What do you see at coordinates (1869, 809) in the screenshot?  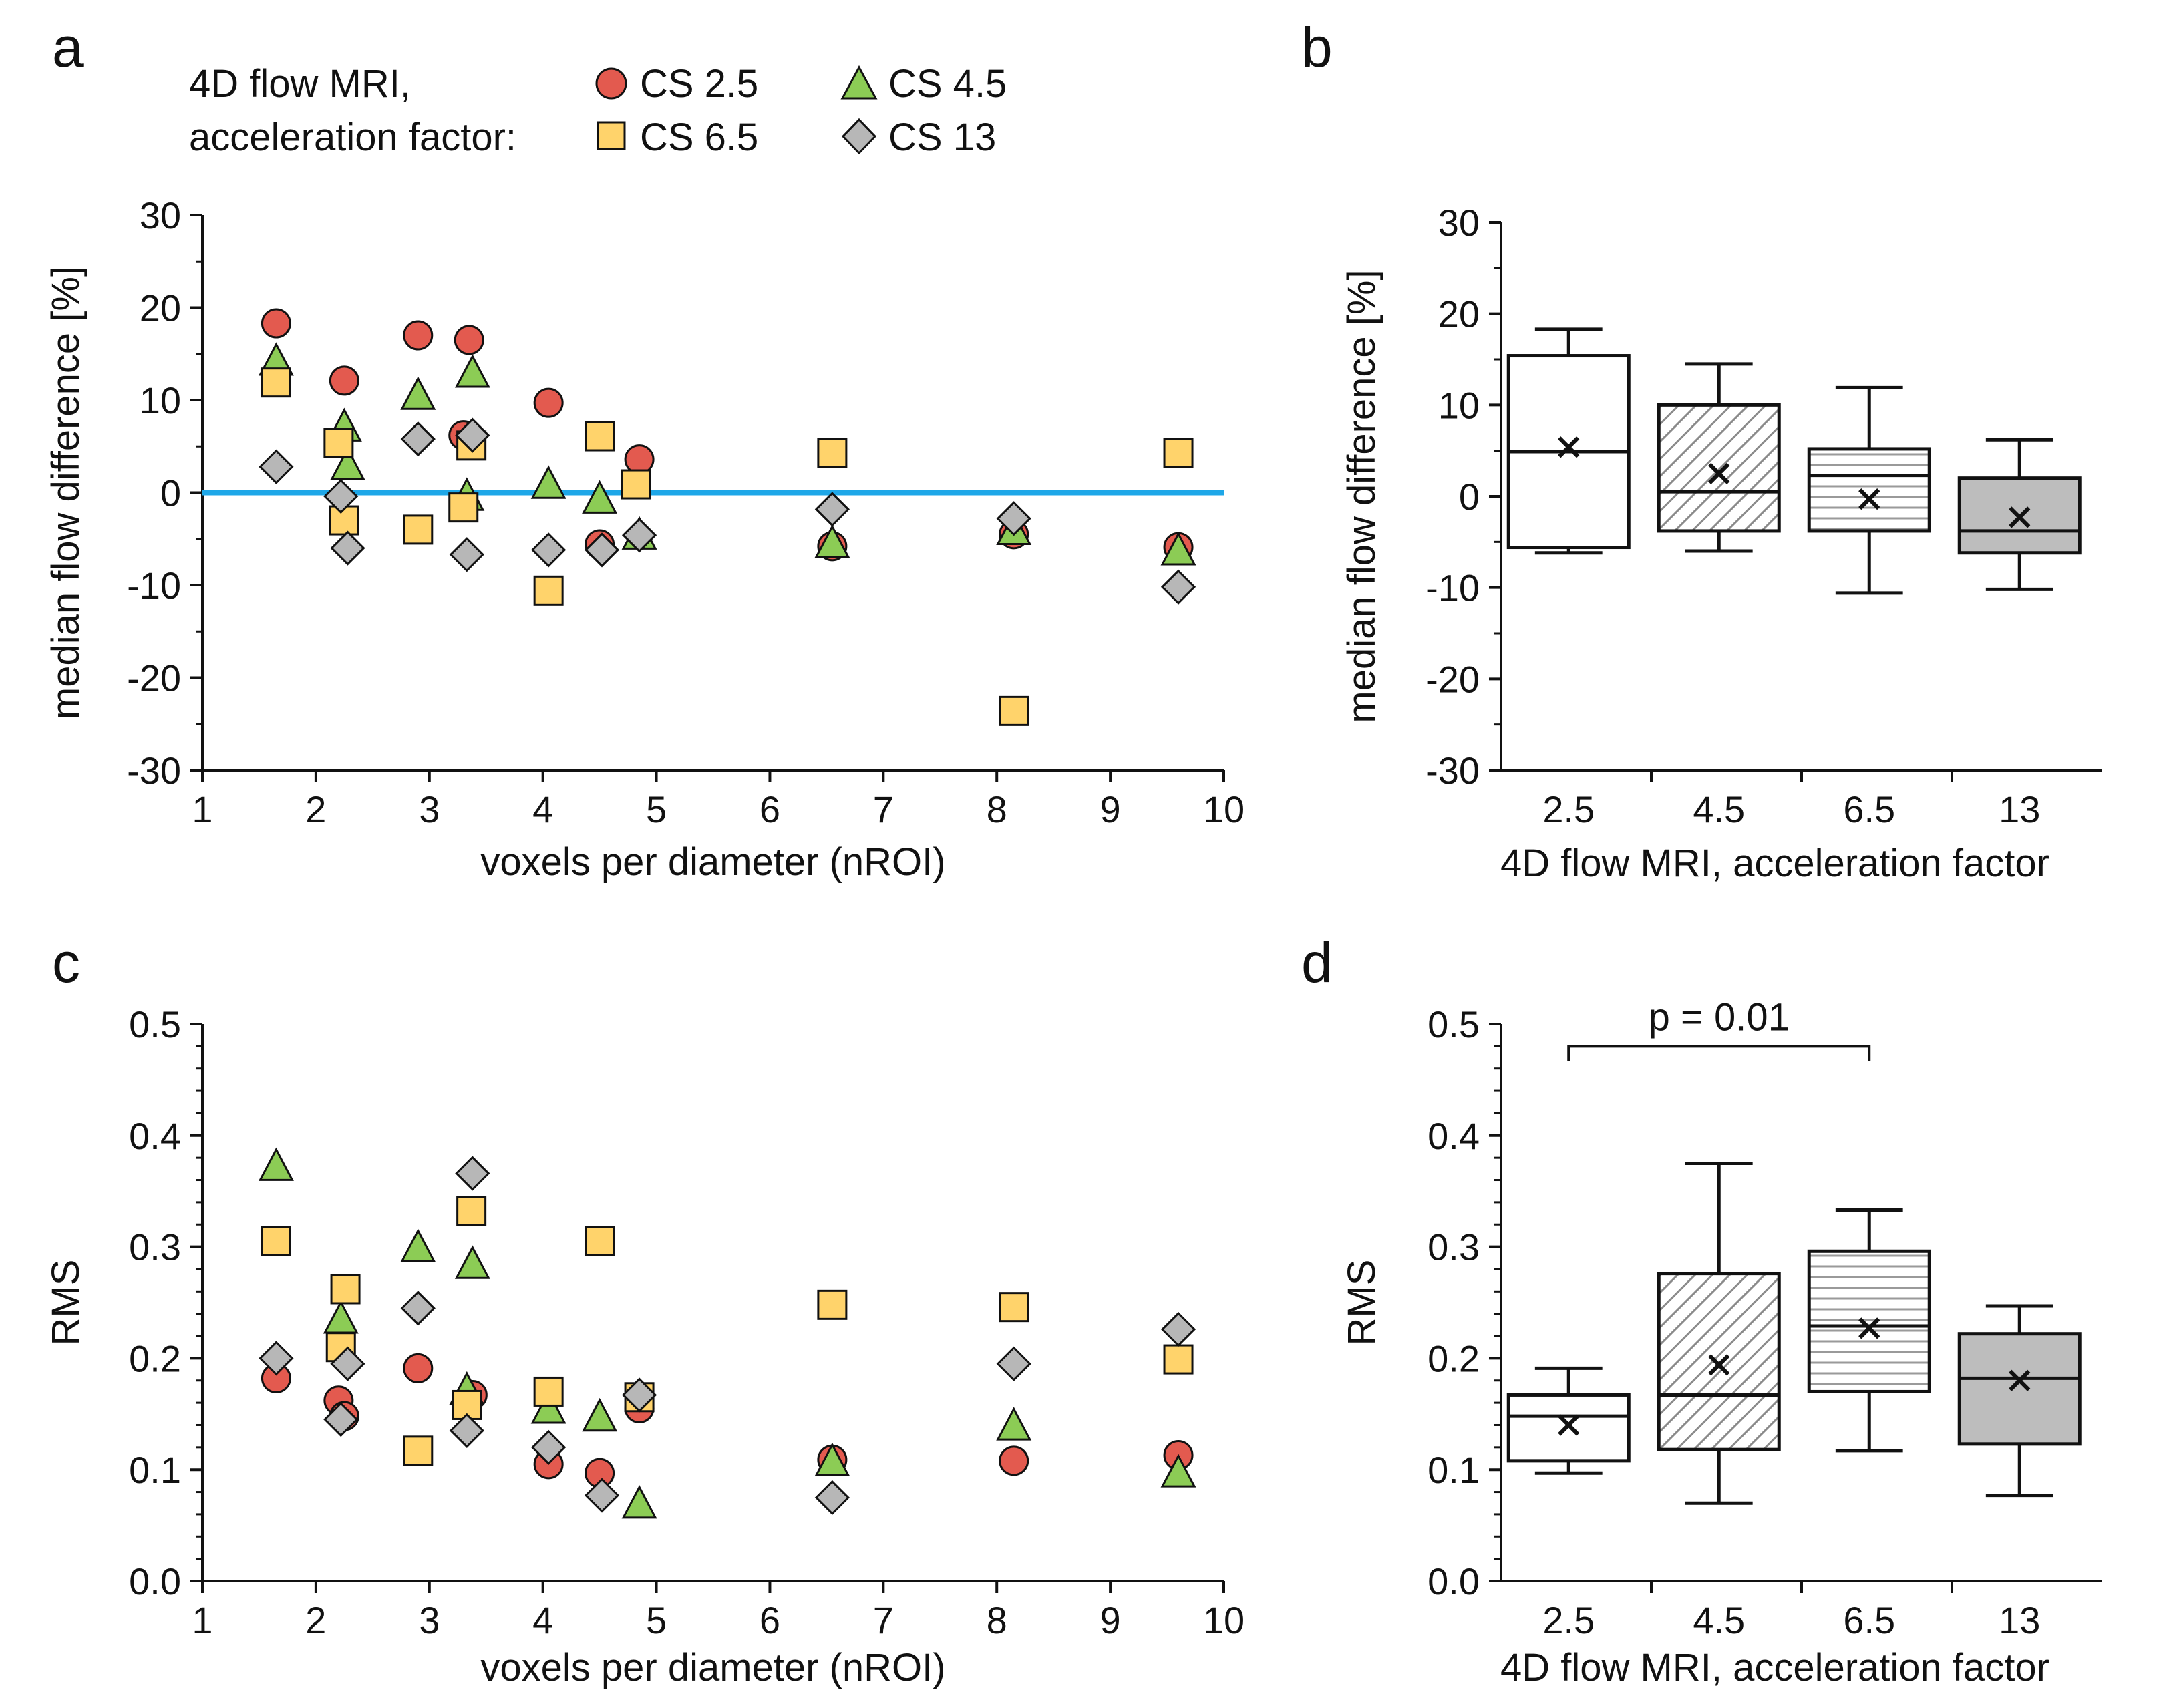 I see `x-tick-label: 6.5` at bounding box center [1869, 809].